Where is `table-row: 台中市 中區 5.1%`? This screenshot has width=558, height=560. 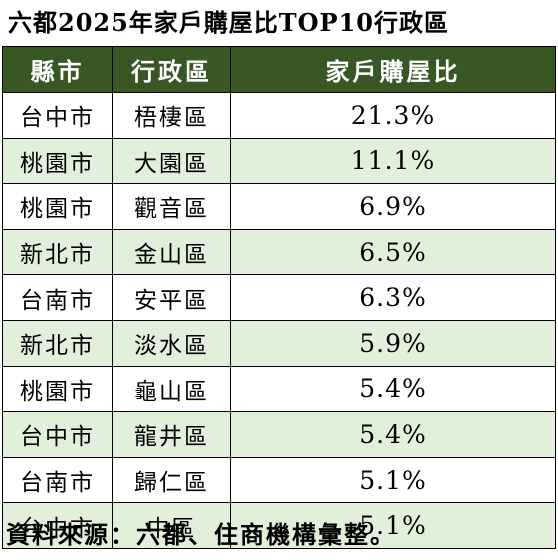 table-row: 台中市 中區 5.1% is located at coordinates (279, 525).